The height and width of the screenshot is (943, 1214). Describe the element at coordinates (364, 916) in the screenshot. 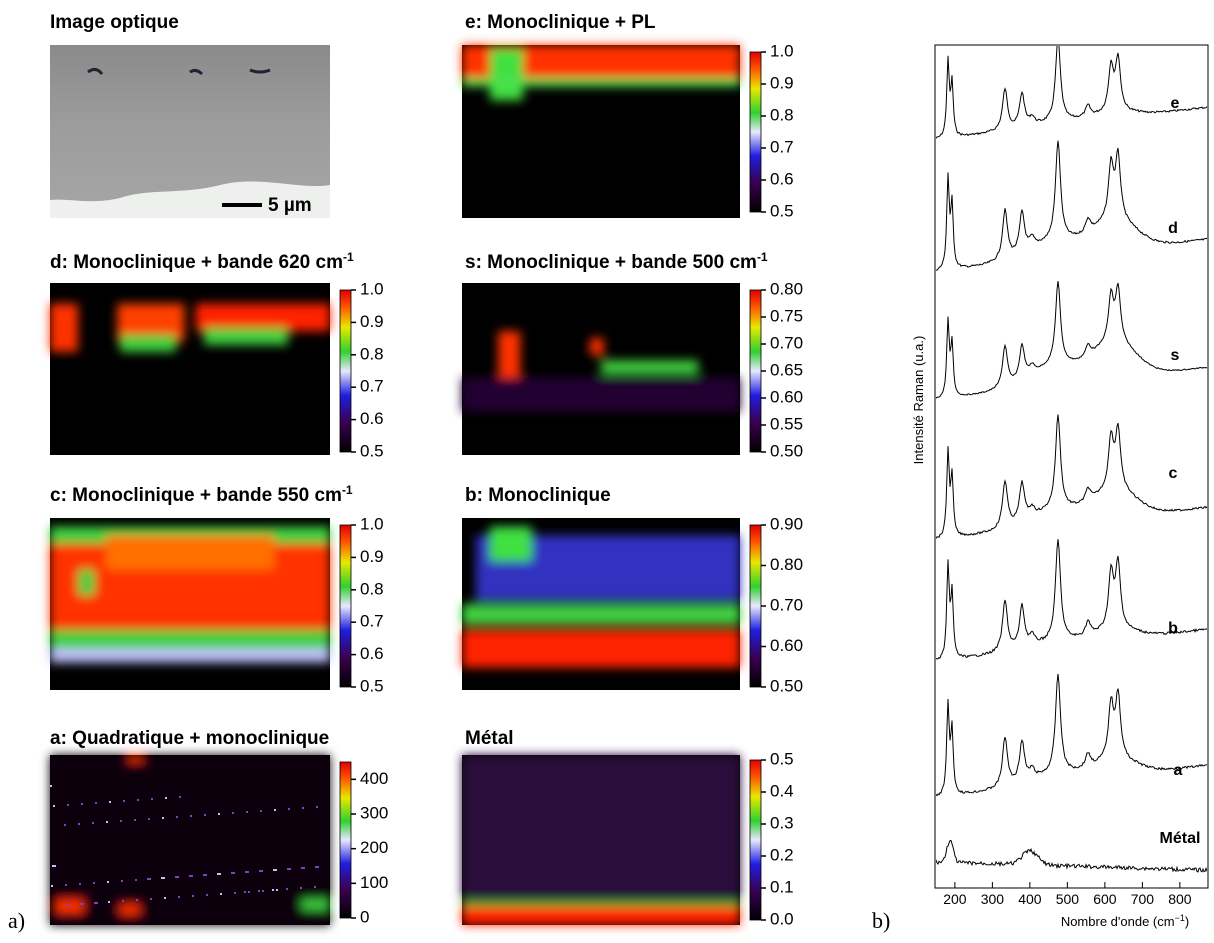

I see `colorbar-tick-label: 0` at that location.